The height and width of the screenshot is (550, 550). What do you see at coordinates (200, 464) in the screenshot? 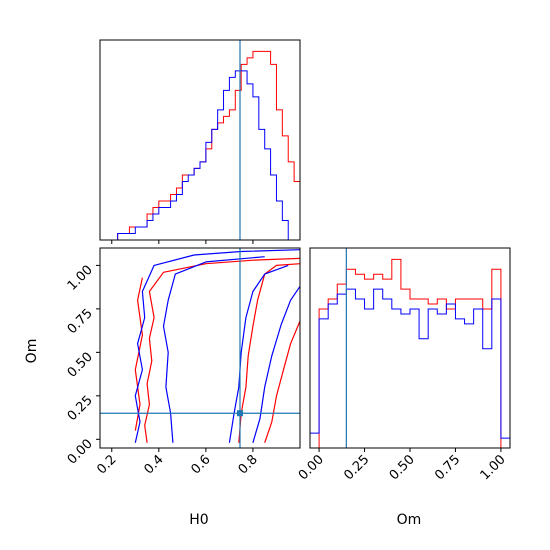
I see `x-tick-label: 0.6` at bounding box center [200, 464].